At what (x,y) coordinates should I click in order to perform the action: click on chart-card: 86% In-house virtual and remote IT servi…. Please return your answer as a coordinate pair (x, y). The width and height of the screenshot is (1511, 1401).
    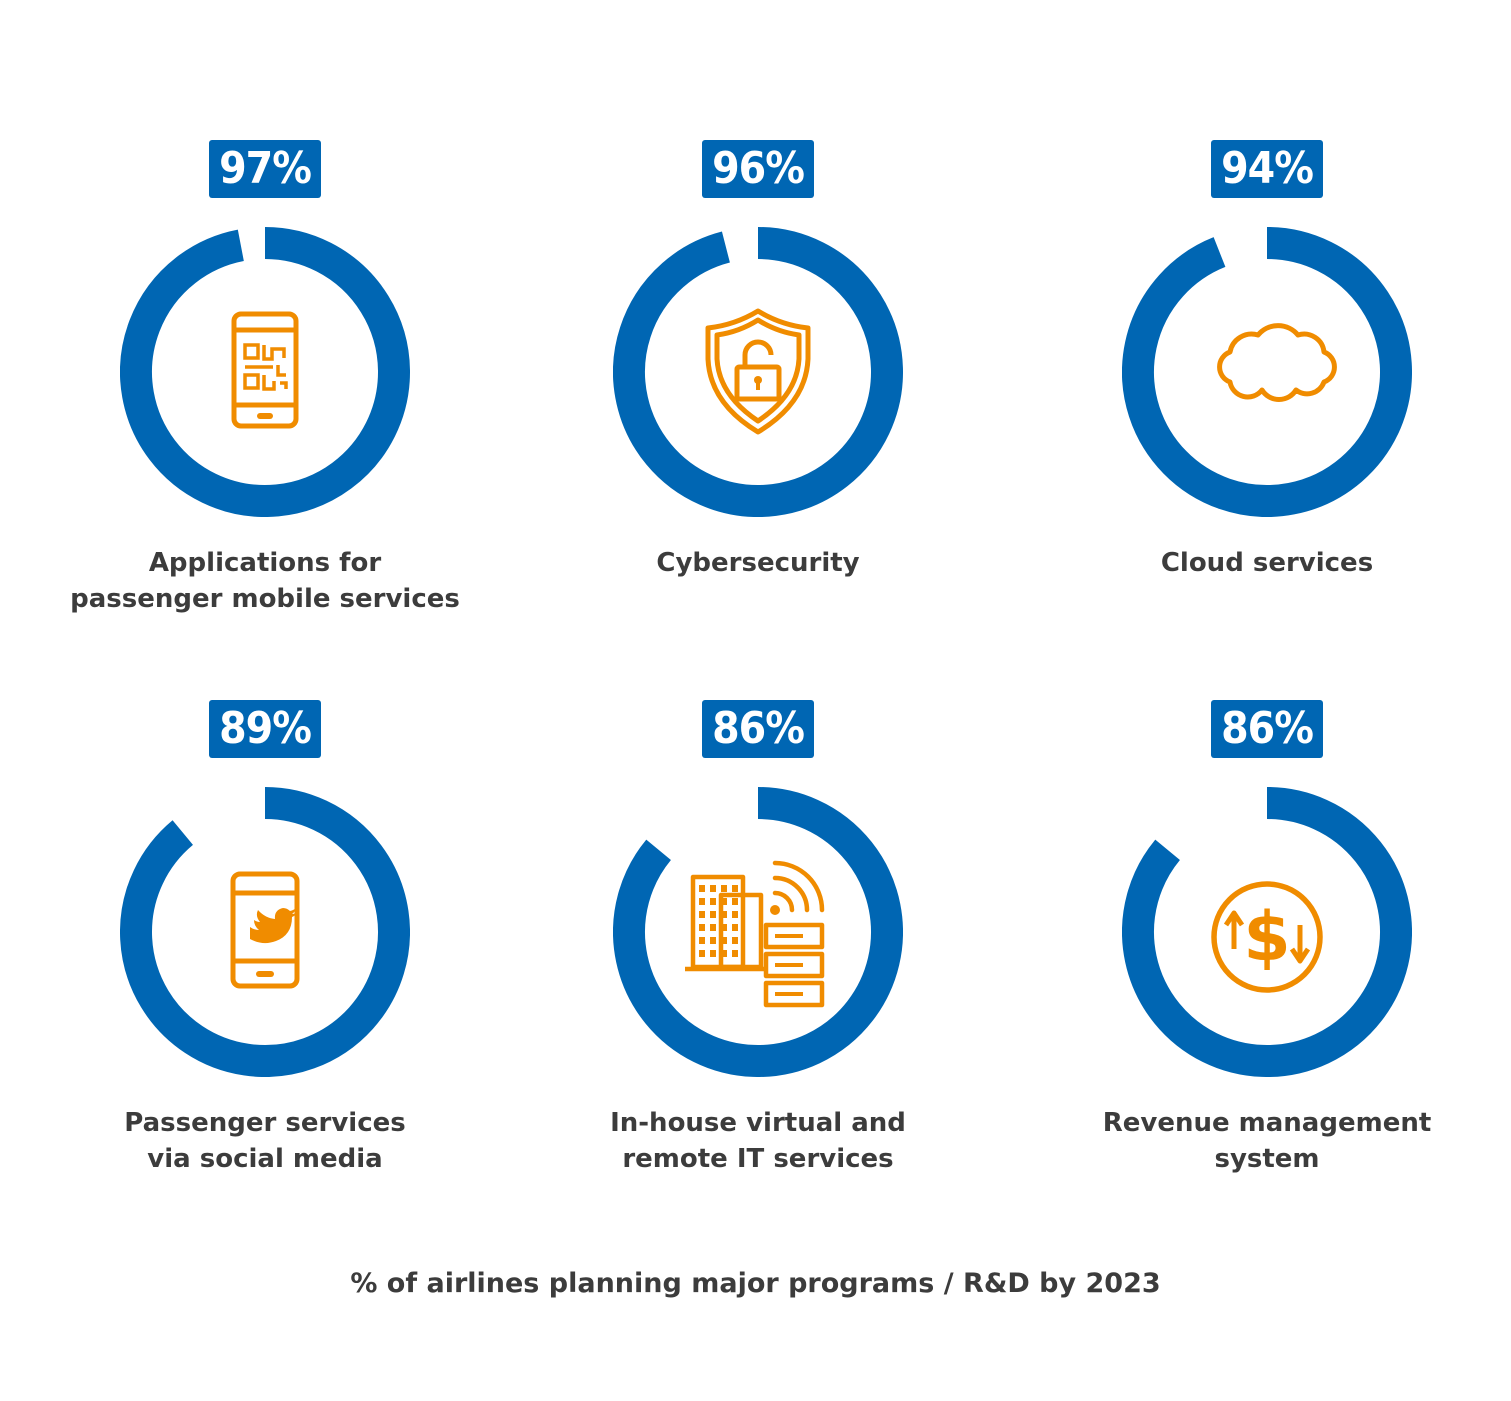
    Looking at the image, I should click on (758, 950).